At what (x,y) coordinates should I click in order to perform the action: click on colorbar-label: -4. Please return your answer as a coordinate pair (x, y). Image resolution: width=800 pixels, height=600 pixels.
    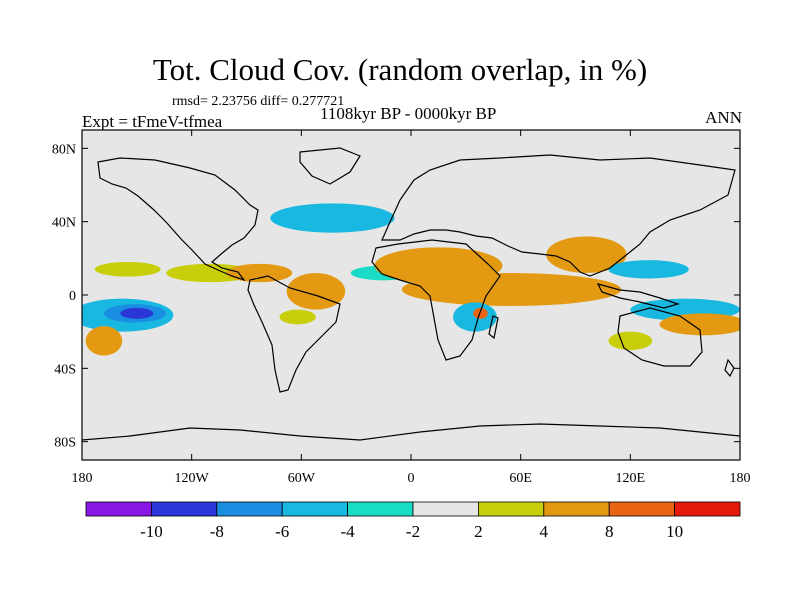
    Looking at the image, I should click on (348, 531).